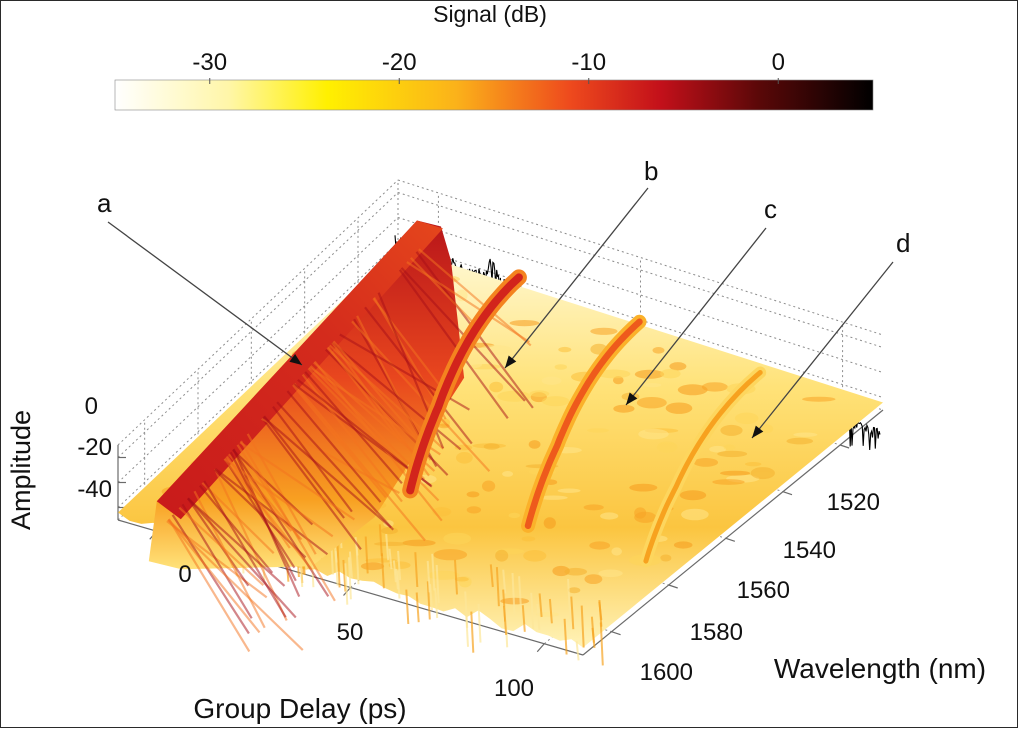  I want to click on x-tick-1: 50, so click(350, 632).